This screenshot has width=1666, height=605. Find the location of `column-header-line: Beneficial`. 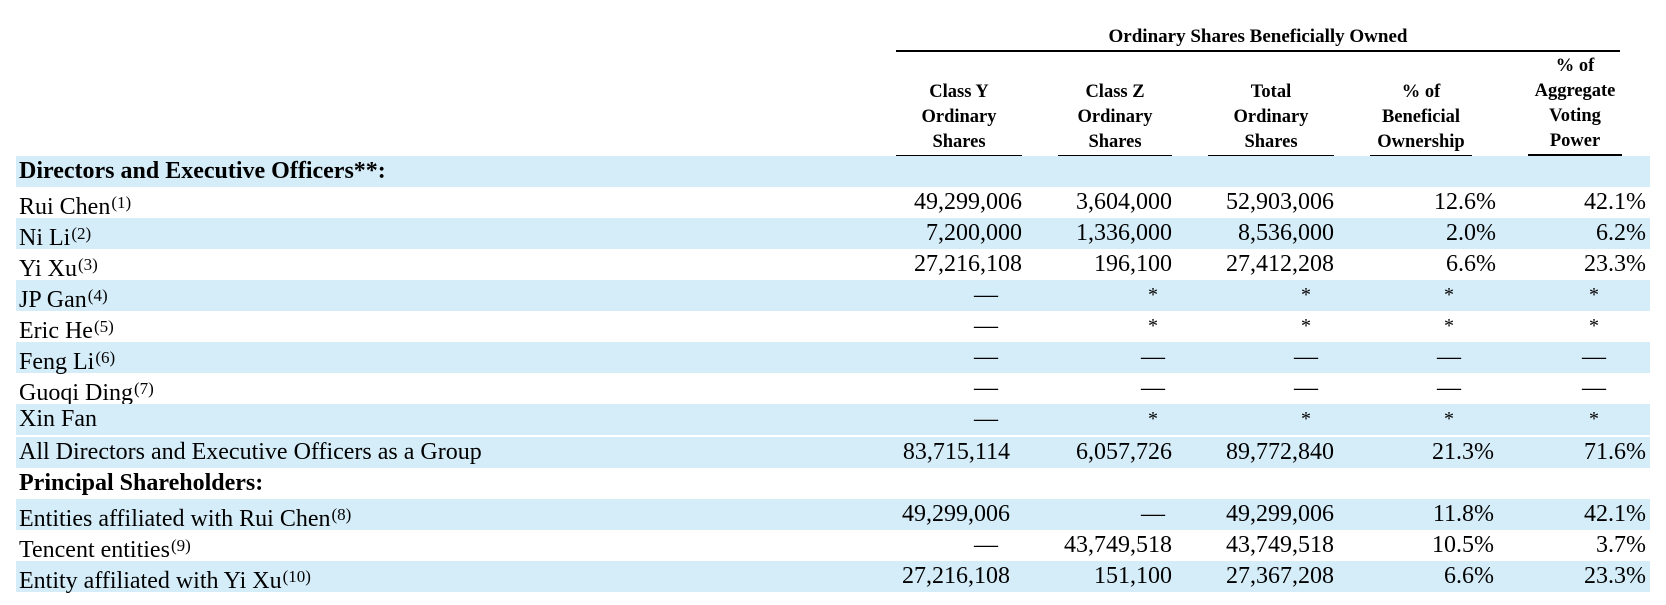

column-header-line: Beneficial is located at coordinates (1421, 117).